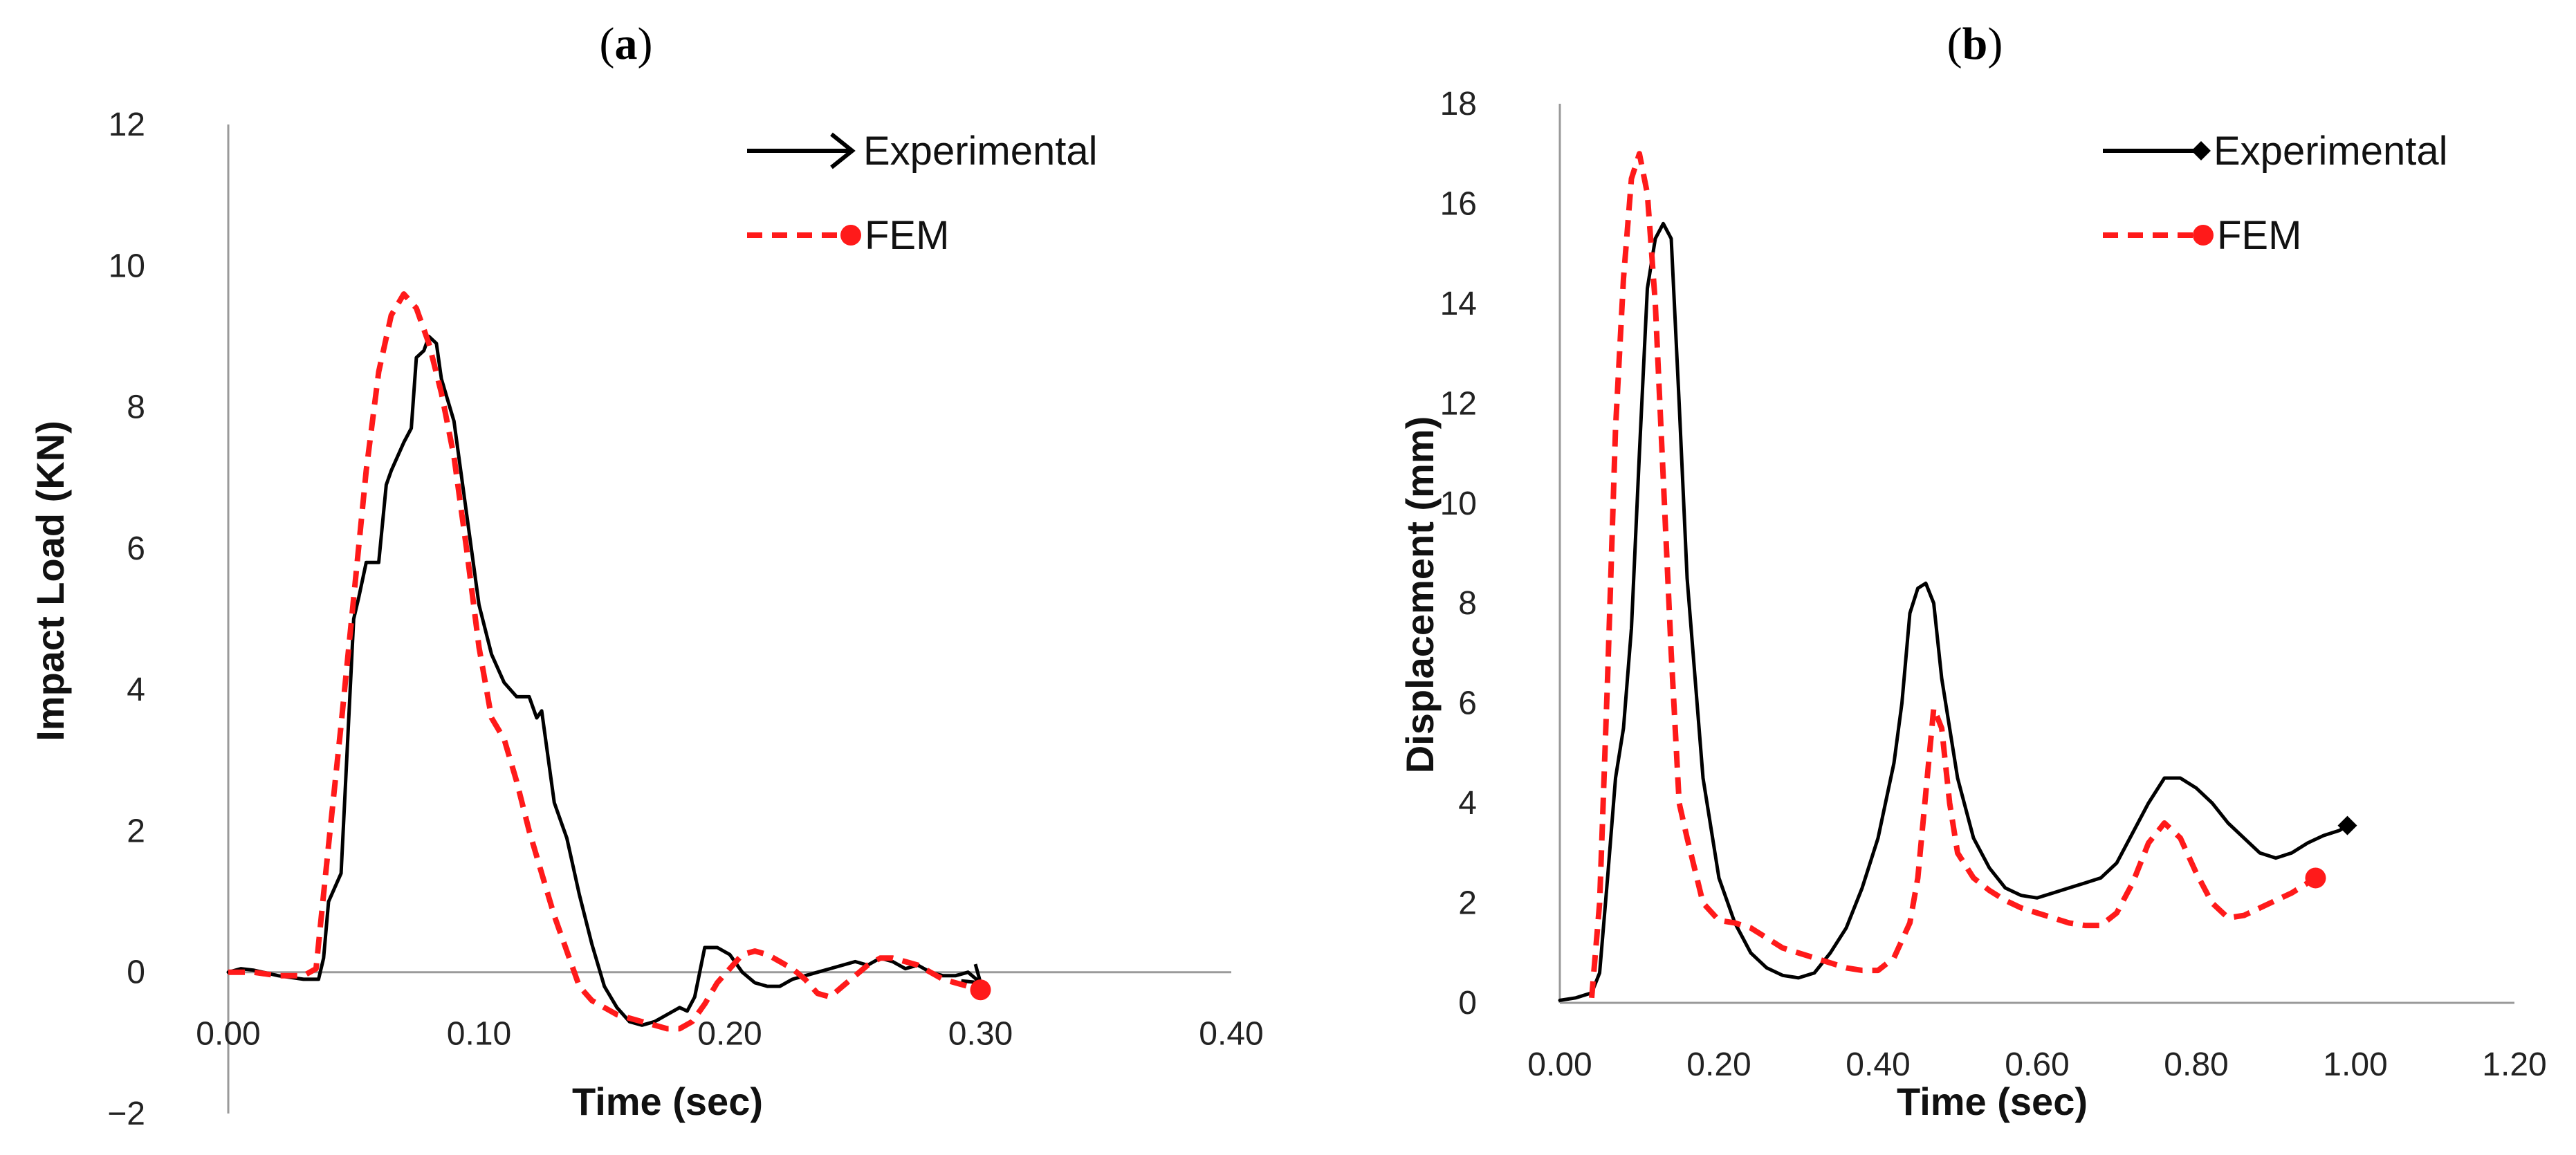 The image size is (2576, 1155). Describe the element at coordinates (980, 151) in the screenshot. I see `chart-a-legend-experimental-label: Experimental` at that location.